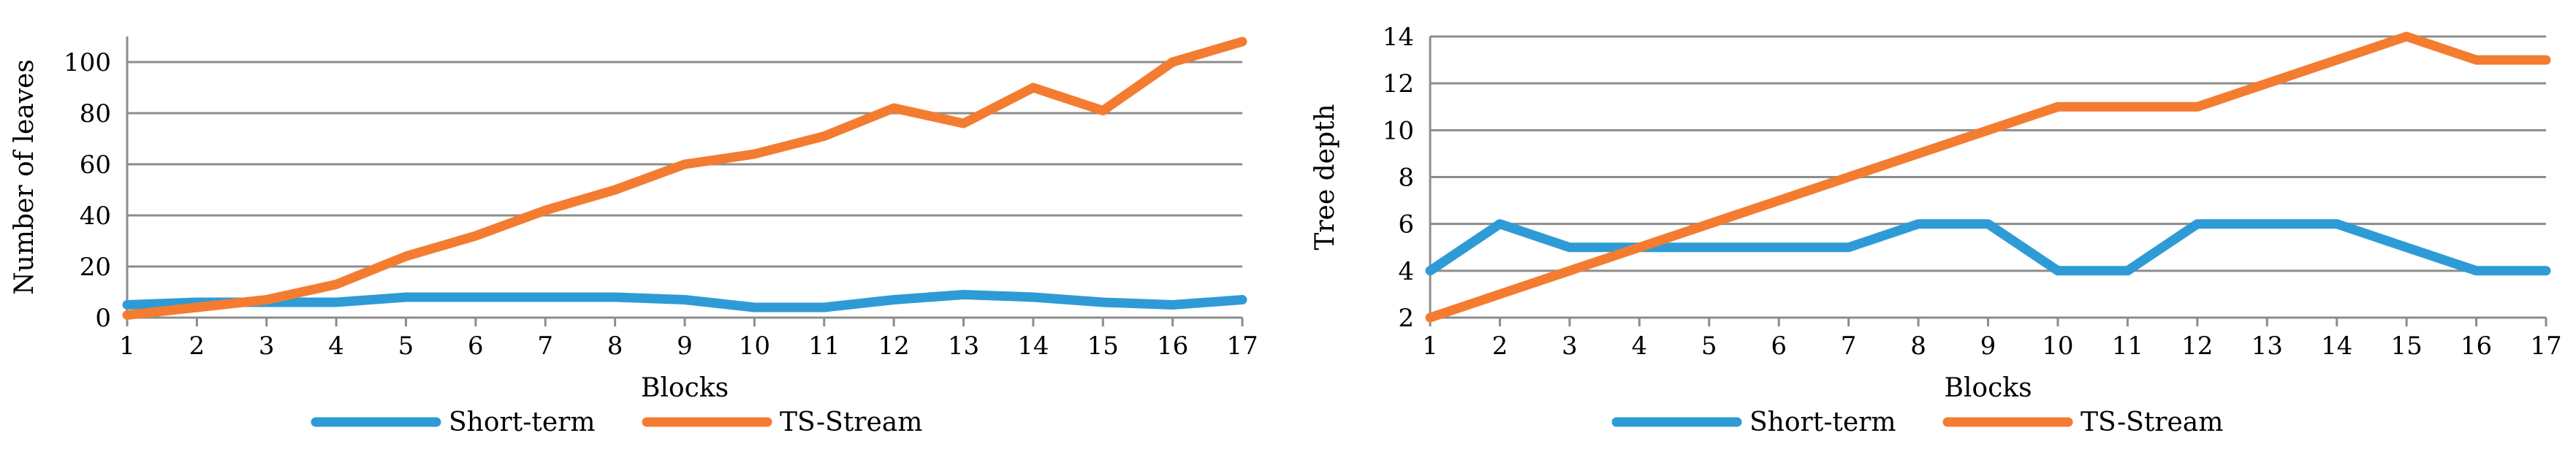 The width and height of the screenshot is (2576, 460). Describe the element at coordinates (1399, 37) in the screenshot. I see `y-tick-label: 14` at that location.